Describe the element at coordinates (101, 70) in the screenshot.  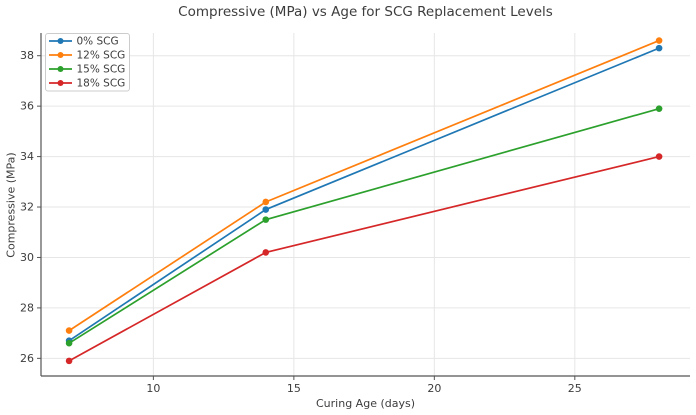
I see `legend-label-15-scg: 15% SCG` at that location.